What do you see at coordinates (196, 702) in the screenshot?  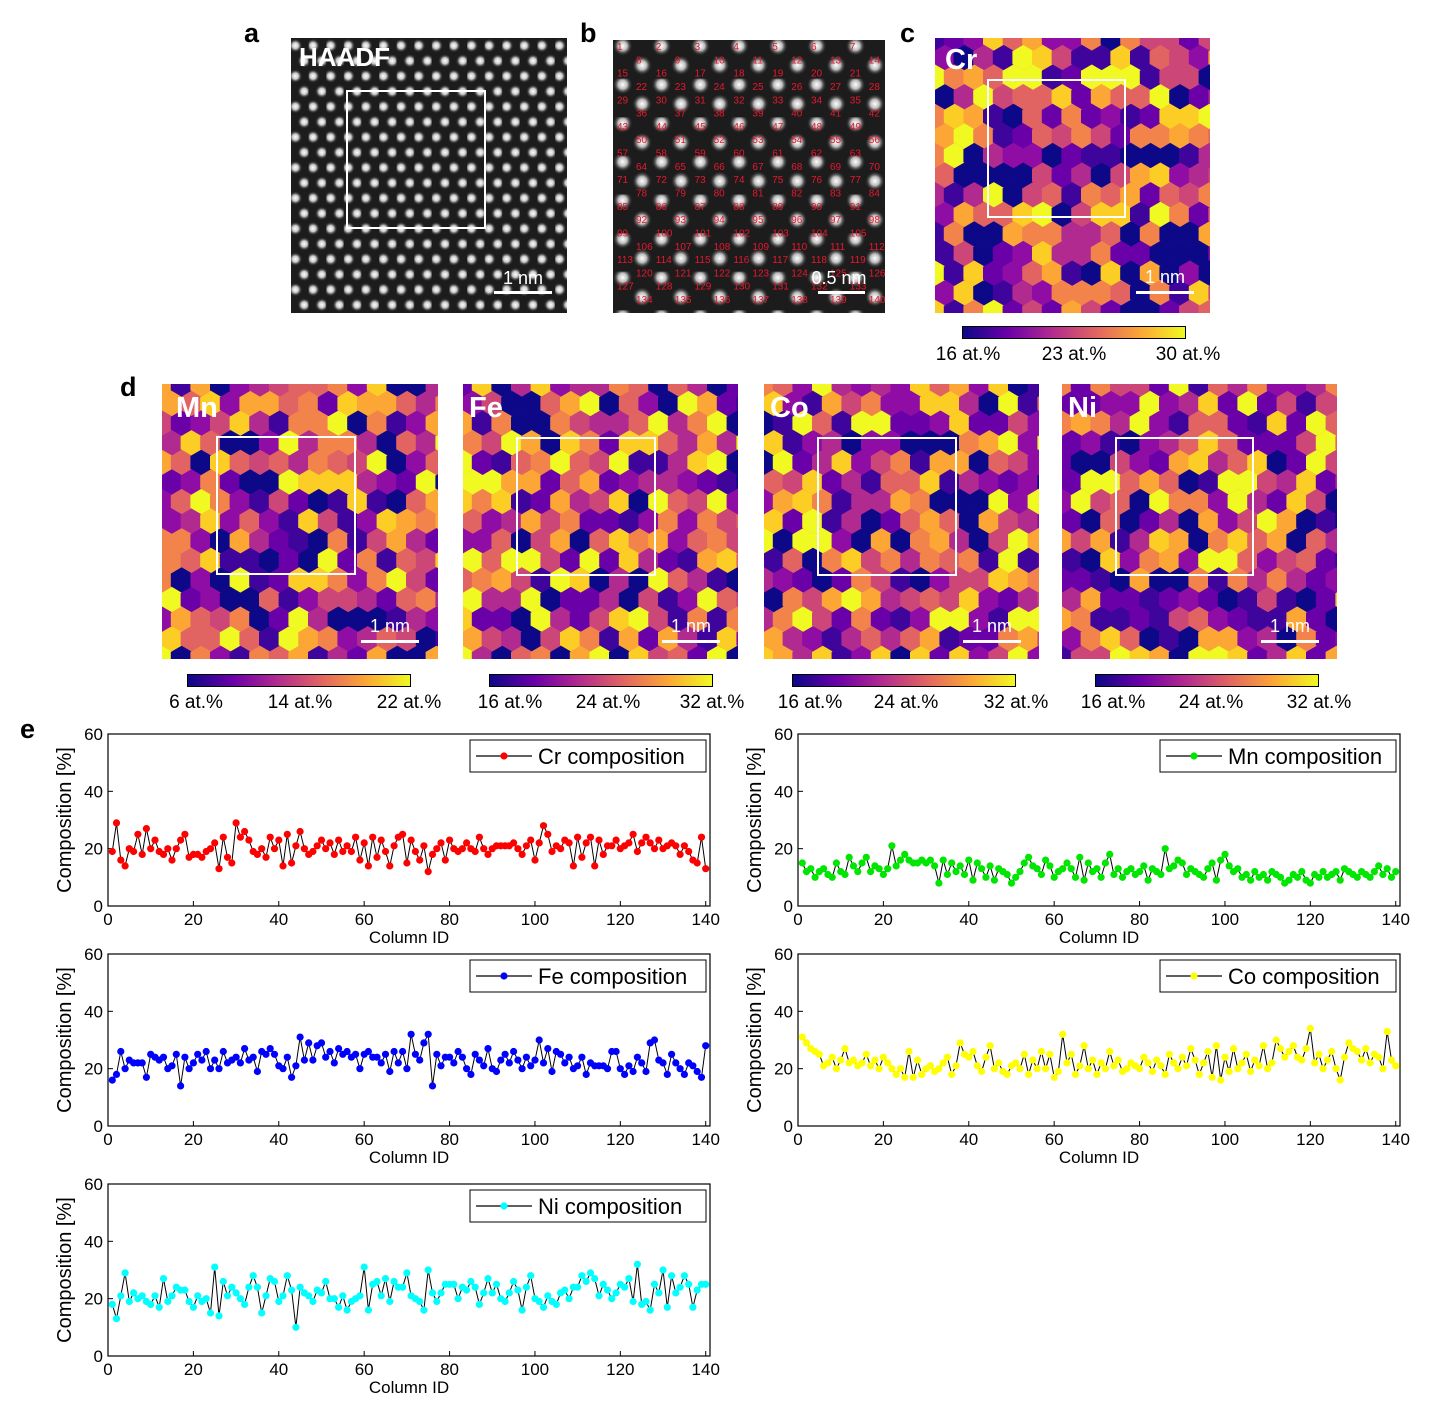 I see `colorbar-tick: 6 at.%` at bounding box center [196, 702].